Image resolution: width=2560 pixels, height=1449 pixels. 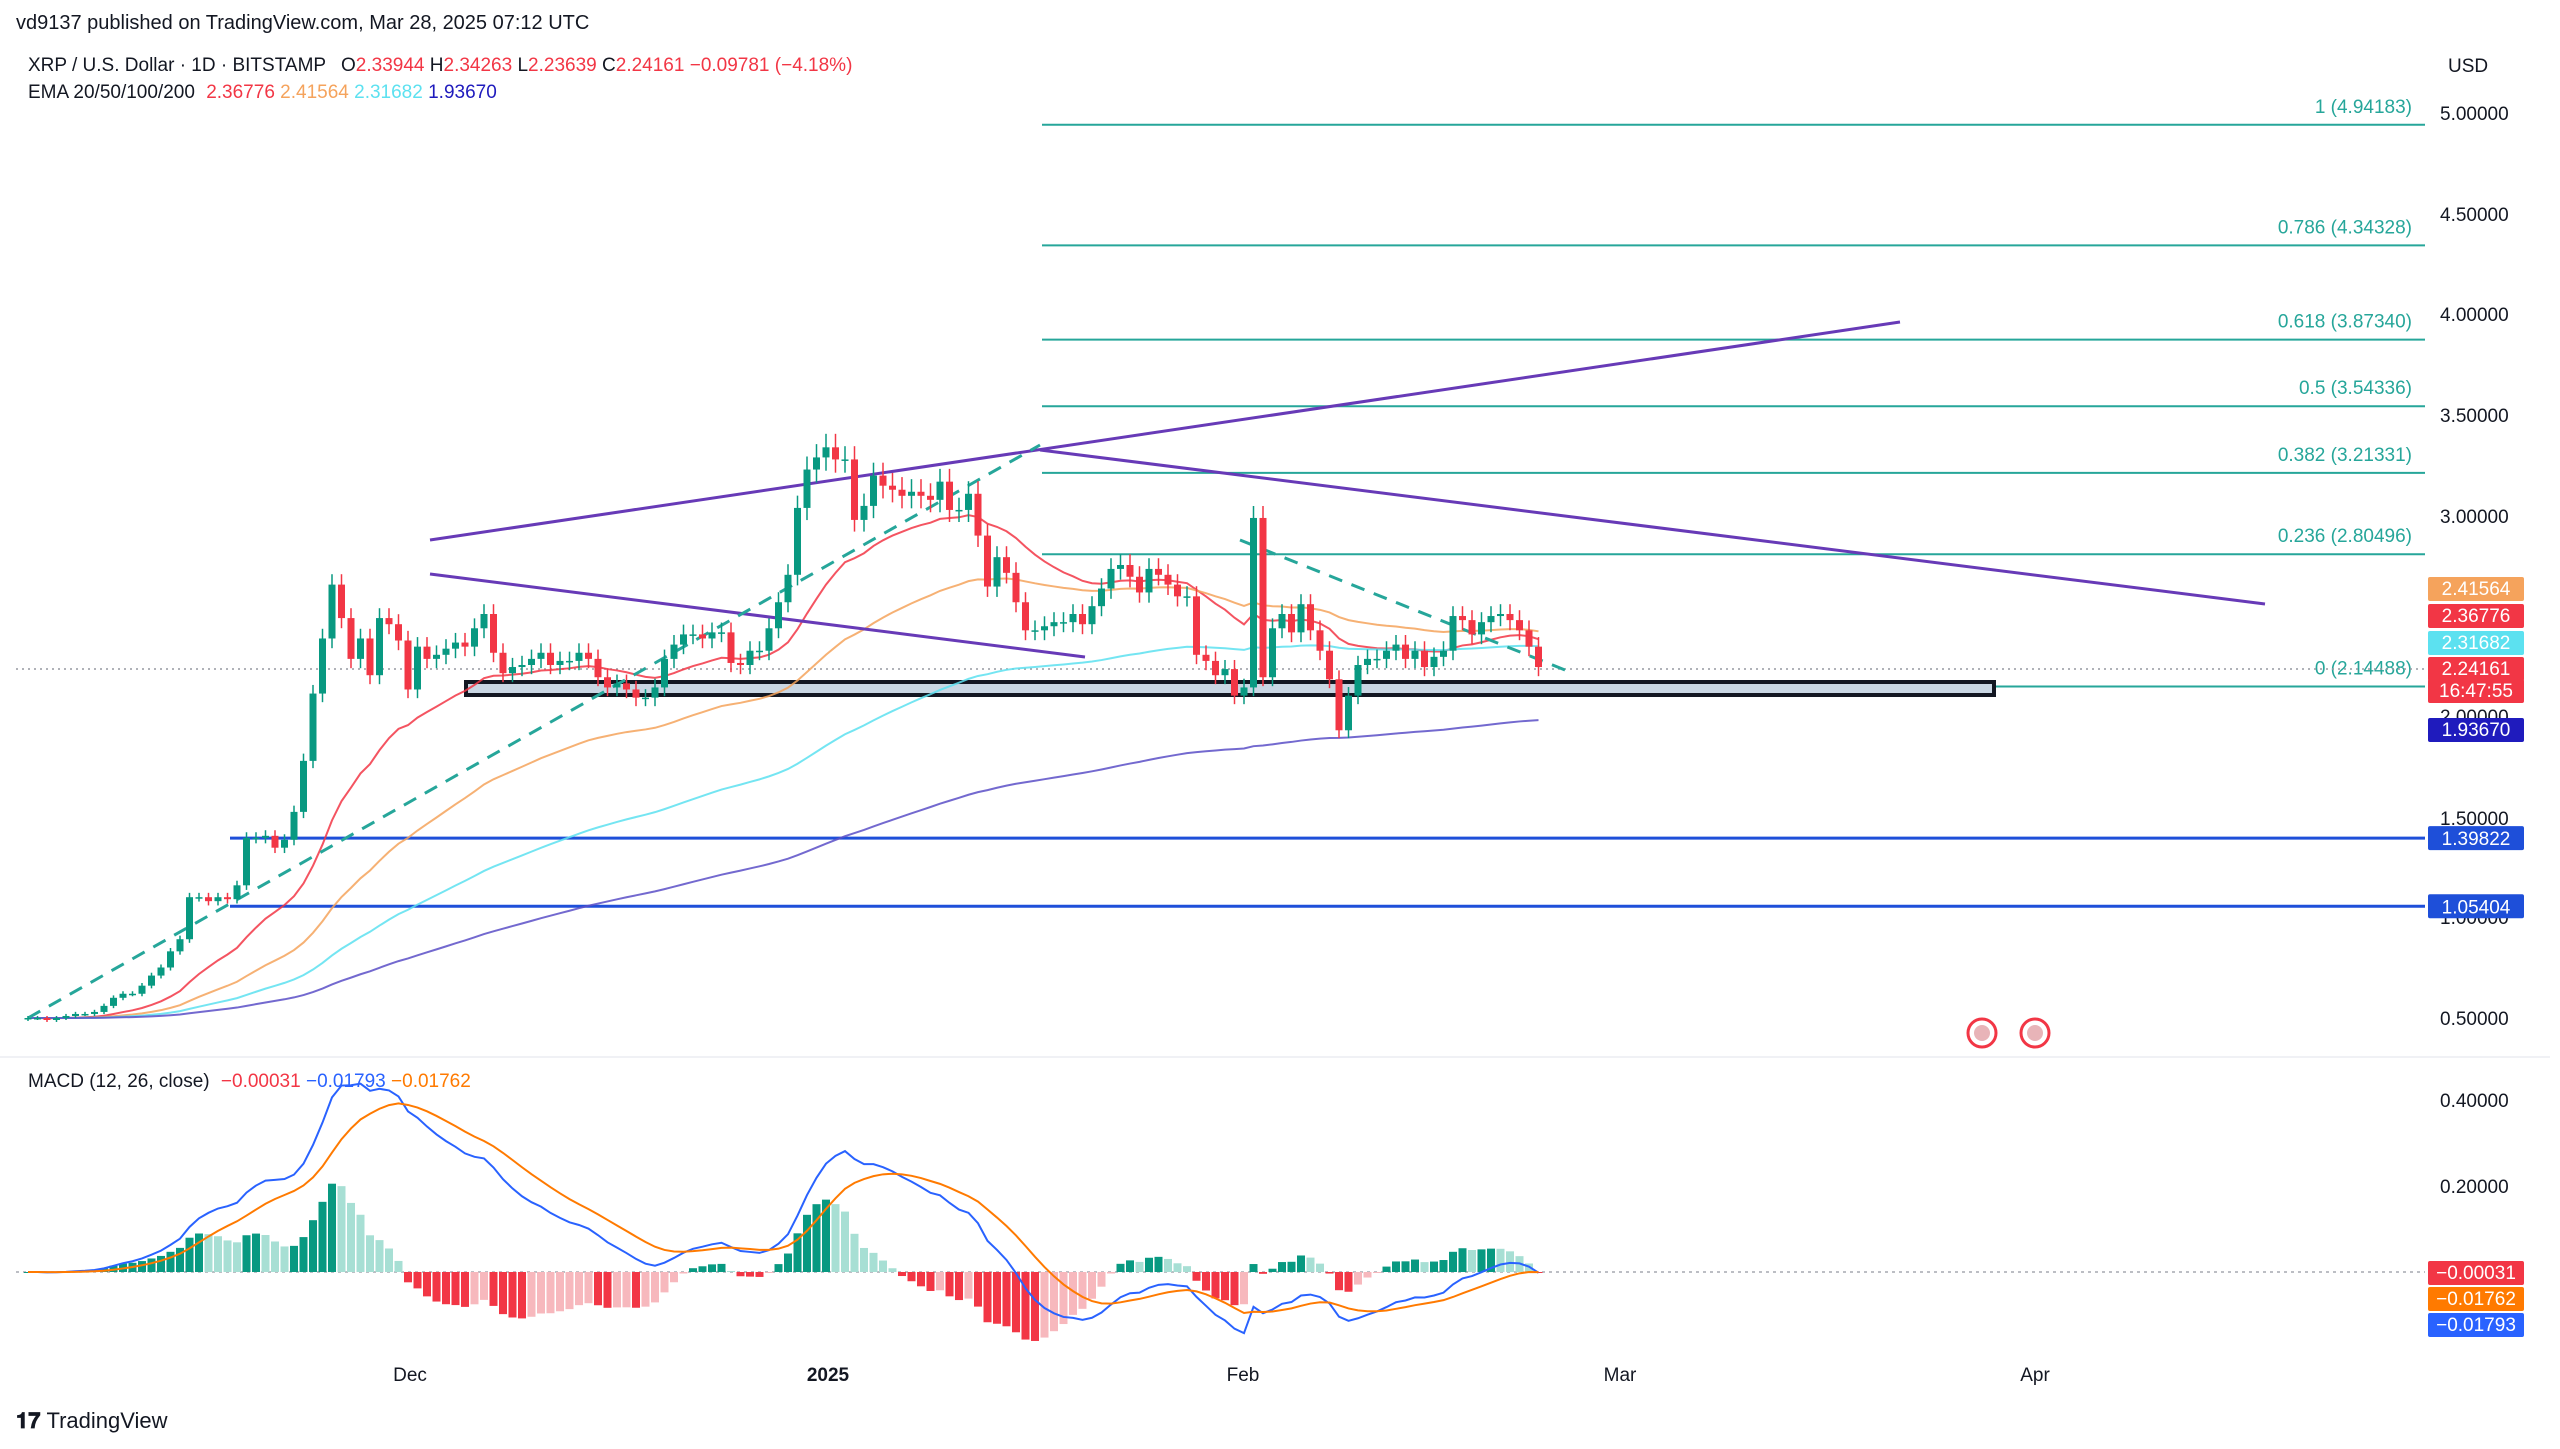 I want to click on macd-tag-label: −0.01793, so click(x=2476, y=1325).